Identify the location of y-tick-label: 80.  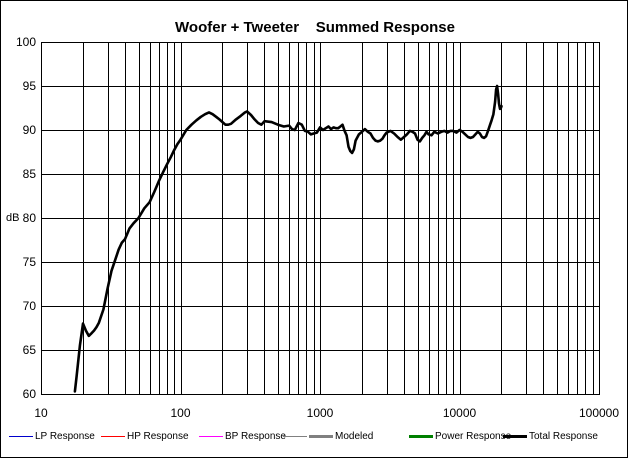
(30, 218).